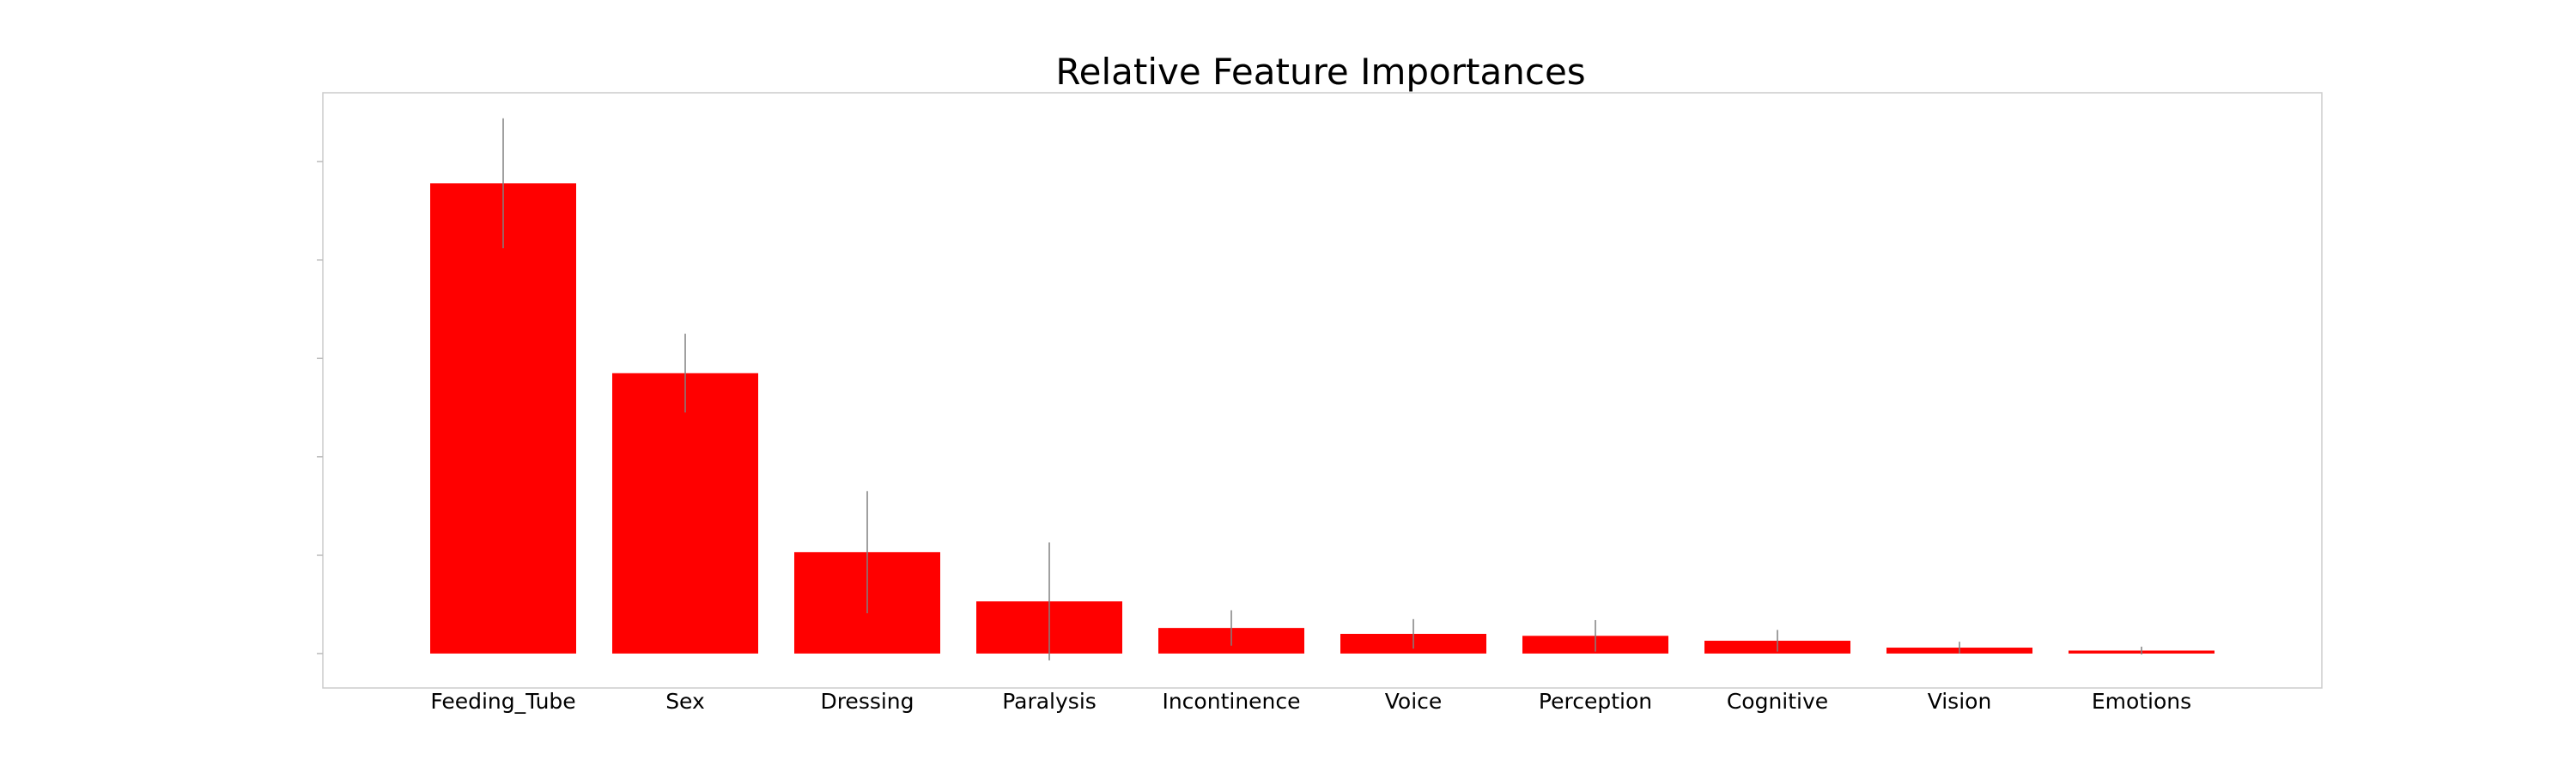 The image size is (2576, 773). What do you see at coordinates (1777, 701) in the screenshot?
I see `x-tick-label-cognitive: Cognitive` at bounding box center [1777, 701].